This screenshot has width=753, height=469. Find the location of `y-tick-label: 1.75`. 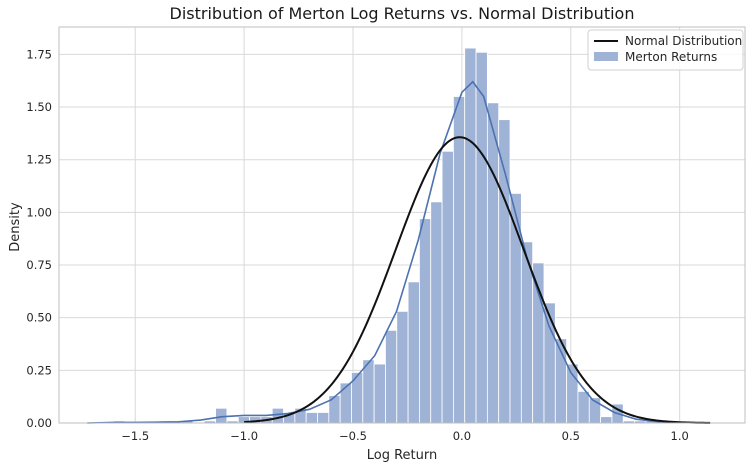

y-tick-label: 1.75 is located at coordinates (39, 54).